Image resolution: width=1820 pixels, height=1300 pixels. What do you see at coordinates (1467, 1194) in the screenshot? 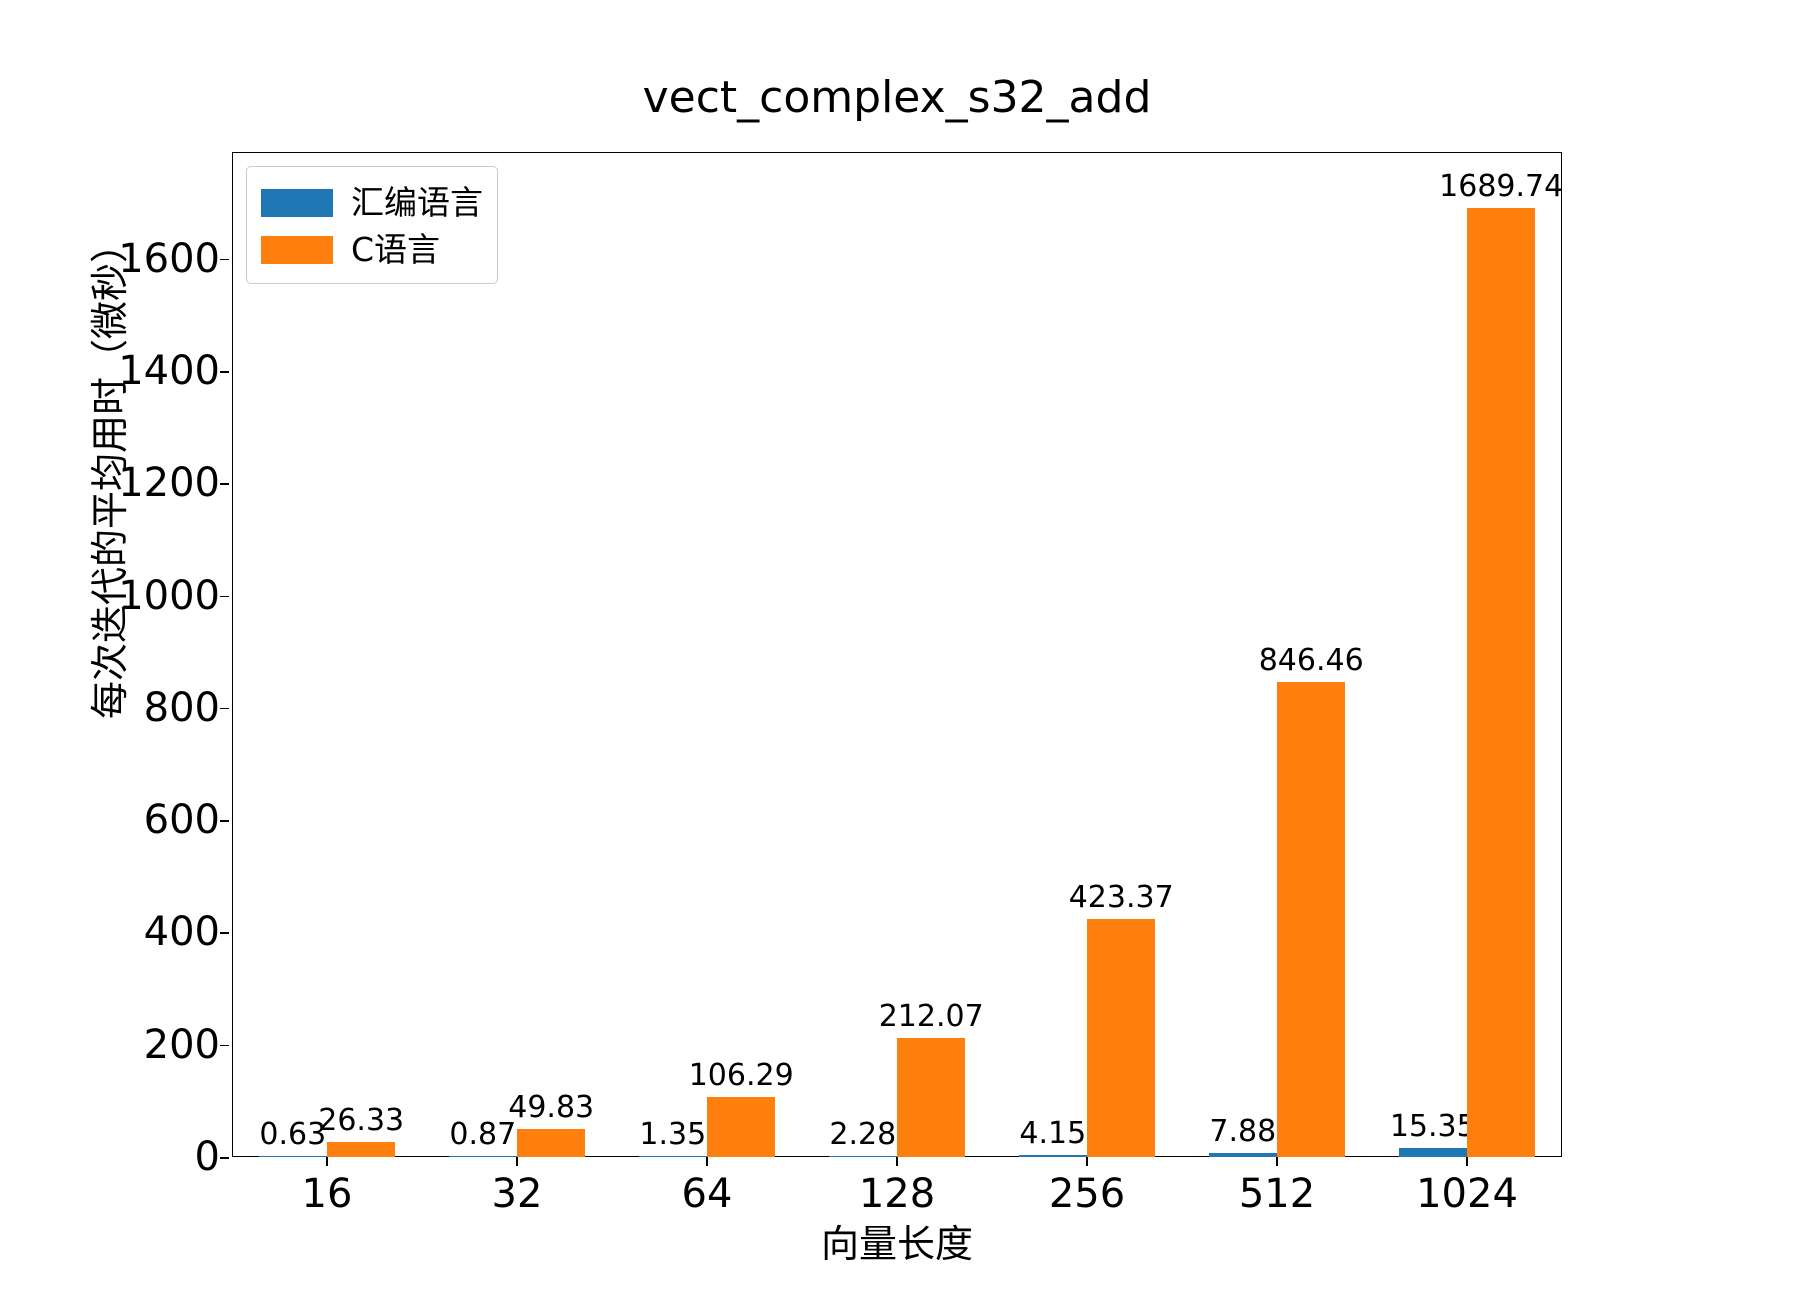
I see `x-tick-label: 1024` at bounding box center [1467, 1194].